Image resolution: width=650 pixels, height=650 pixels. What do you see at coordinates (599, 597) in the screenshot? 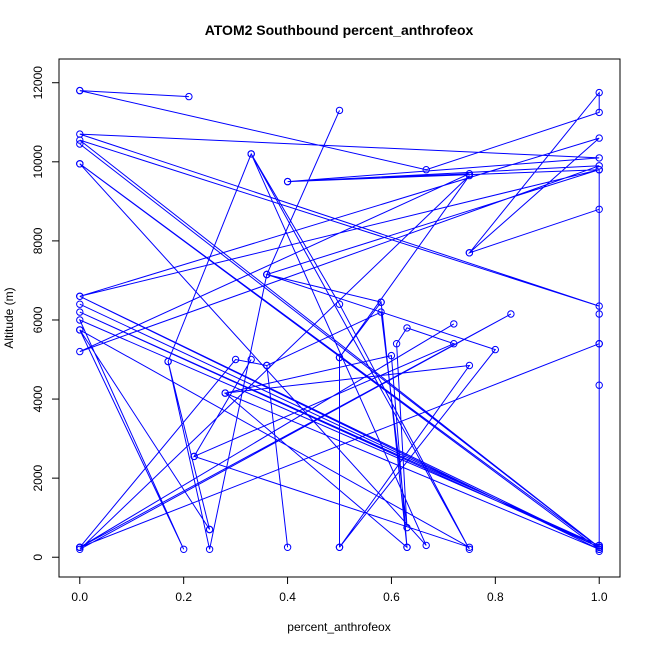
I see `x-tick-label: 1.0` at bounding box center [599, 597].